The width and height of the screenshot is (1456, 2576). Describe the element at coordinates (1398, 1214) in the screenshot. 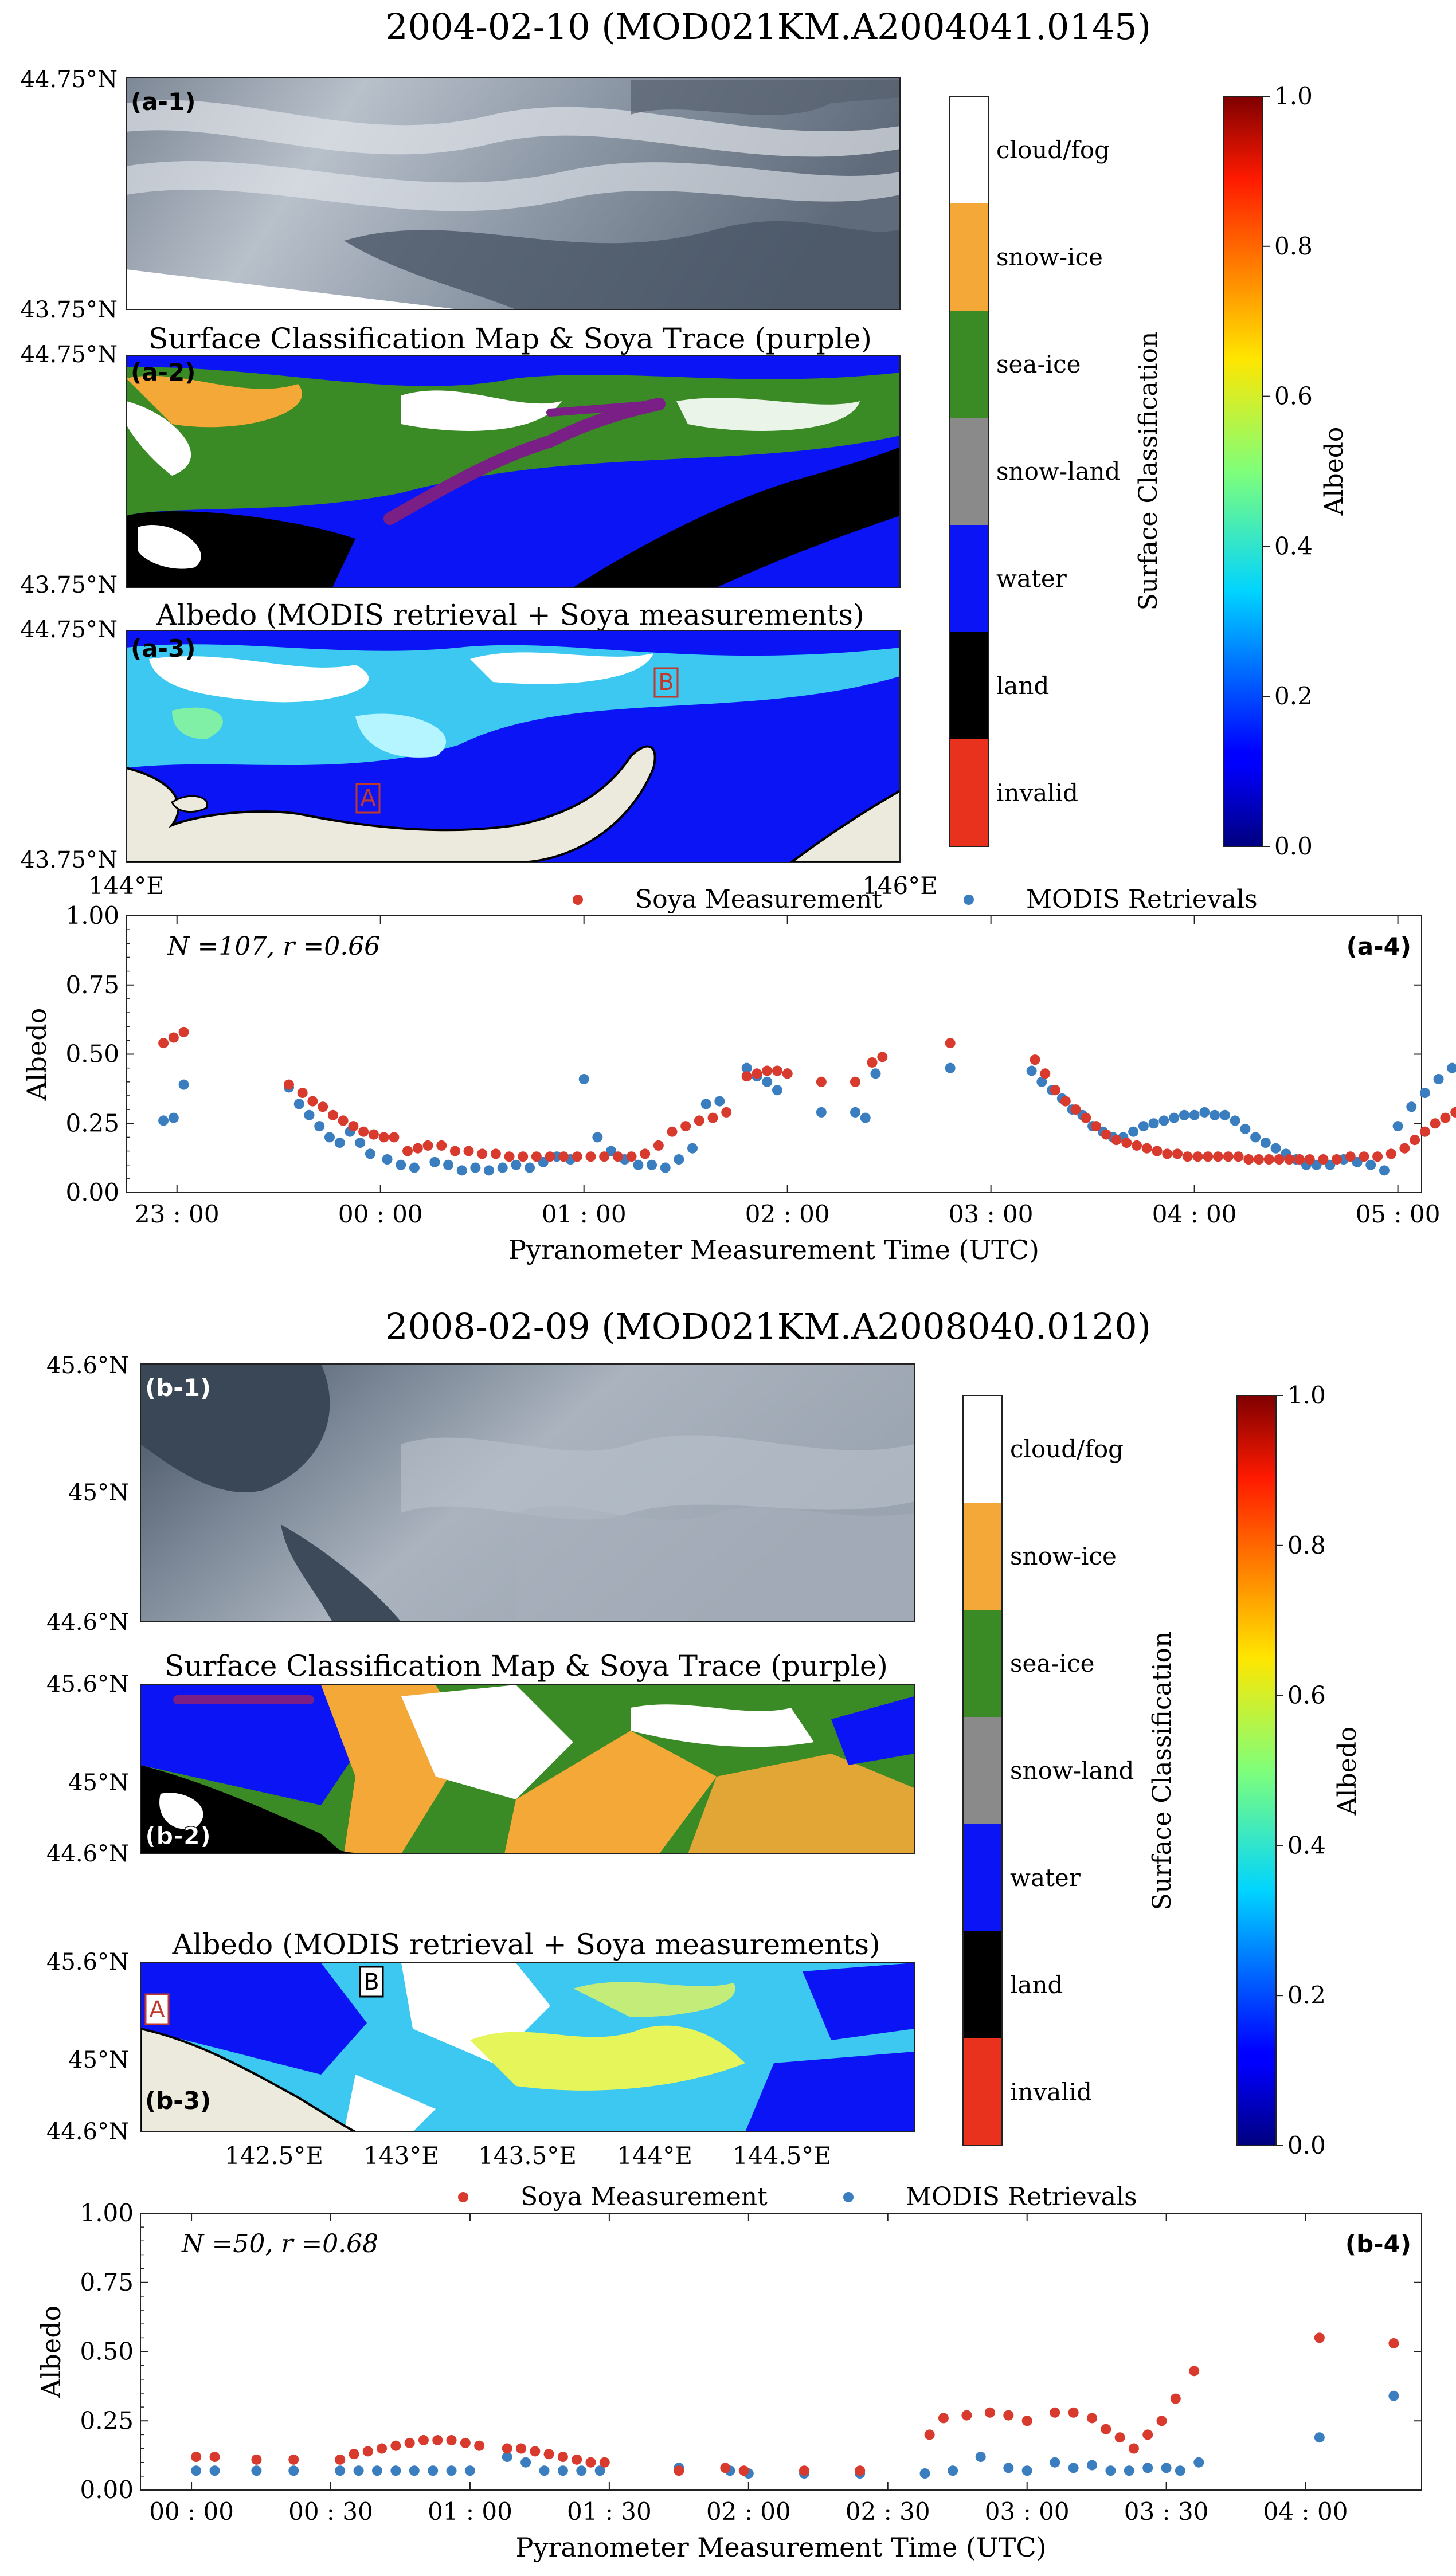

I see `x-tick-label: 05 : 00` at that location.